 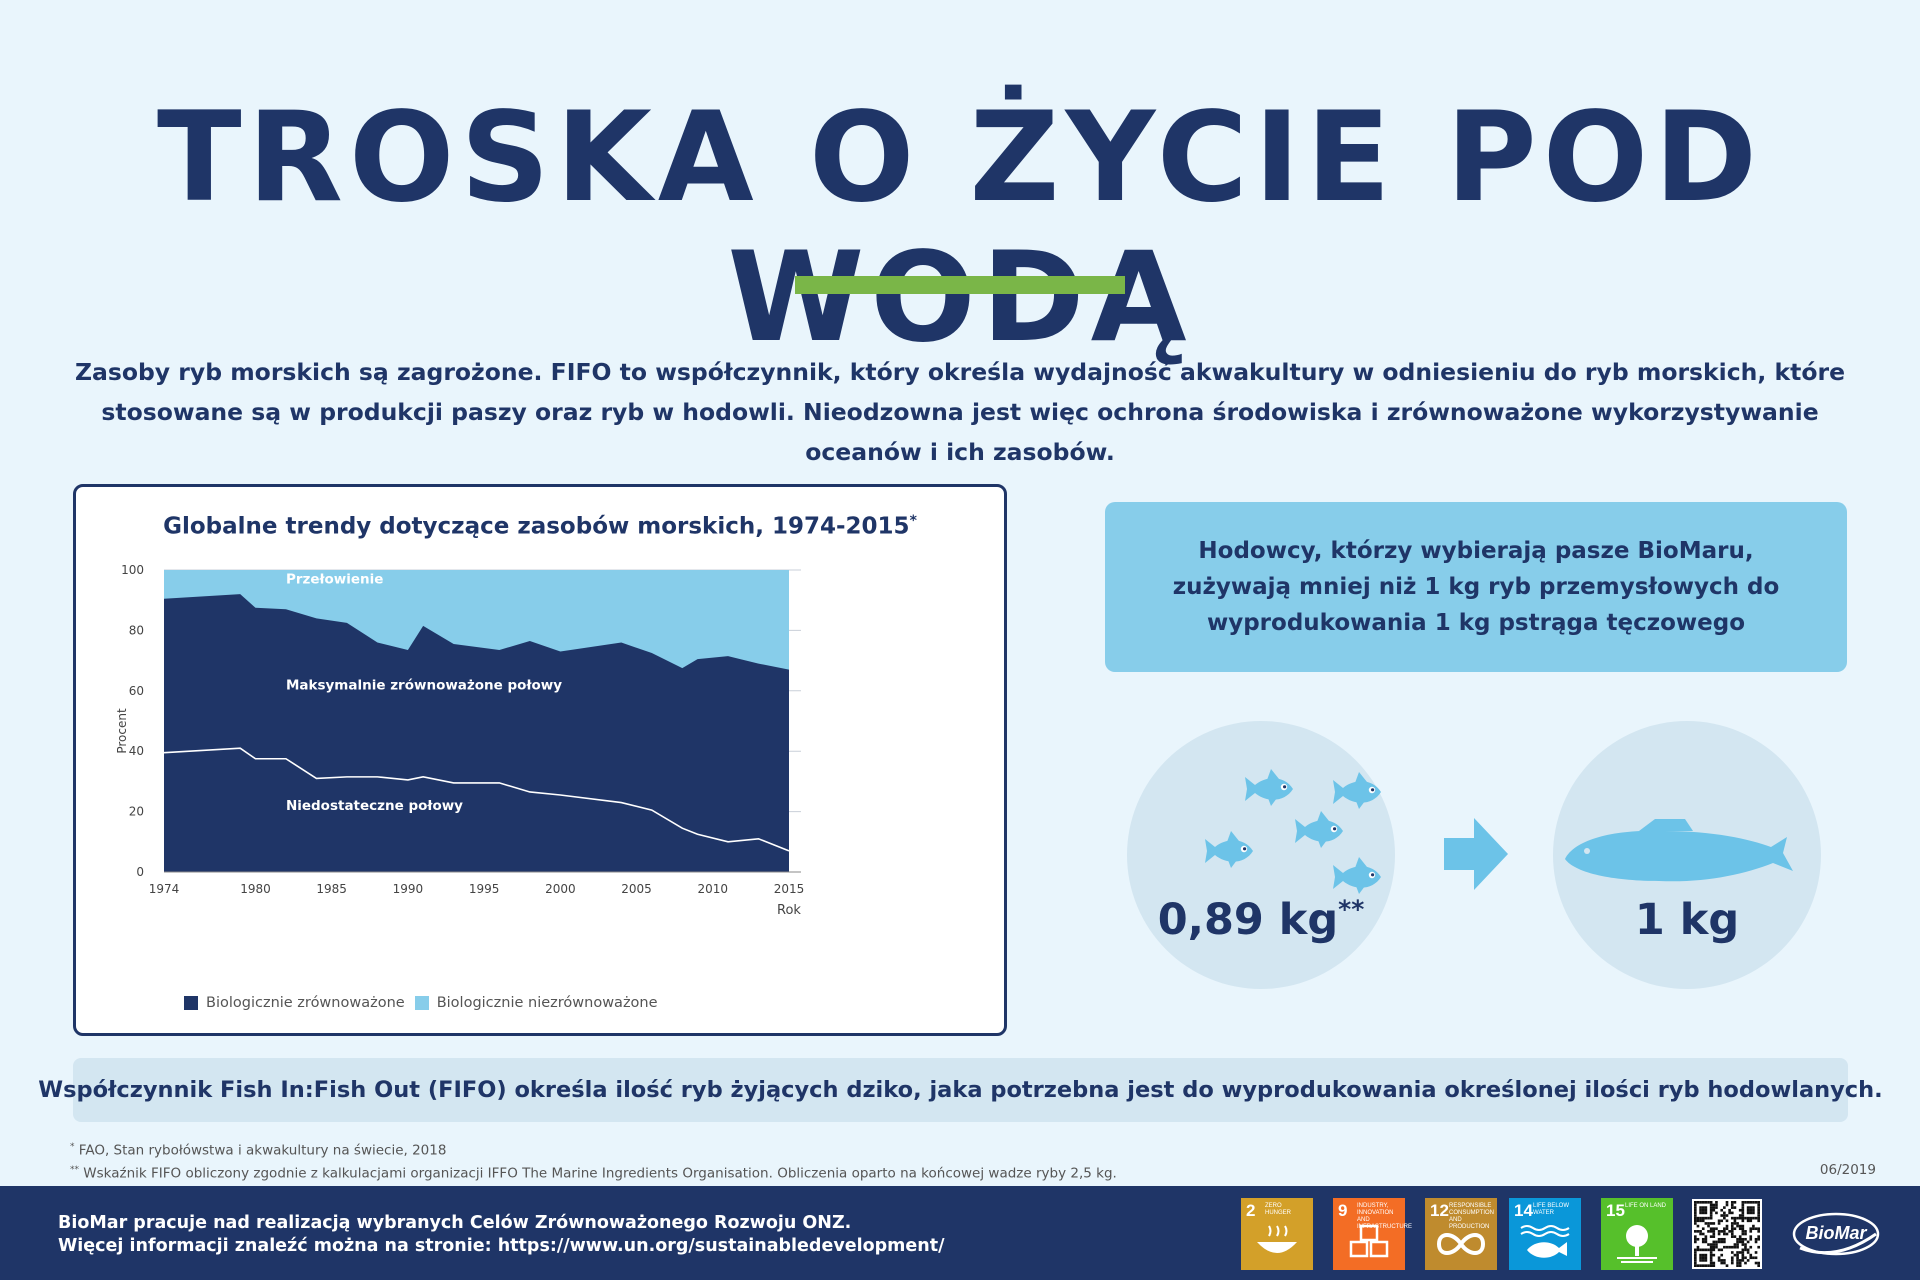 I want to click on fish-in-amount: 0,89 kg**, so click(x=1261, y=920).